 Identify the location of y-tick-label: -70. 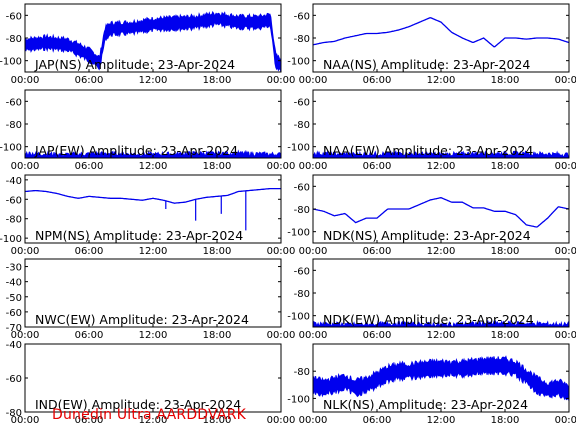
(14, 328).